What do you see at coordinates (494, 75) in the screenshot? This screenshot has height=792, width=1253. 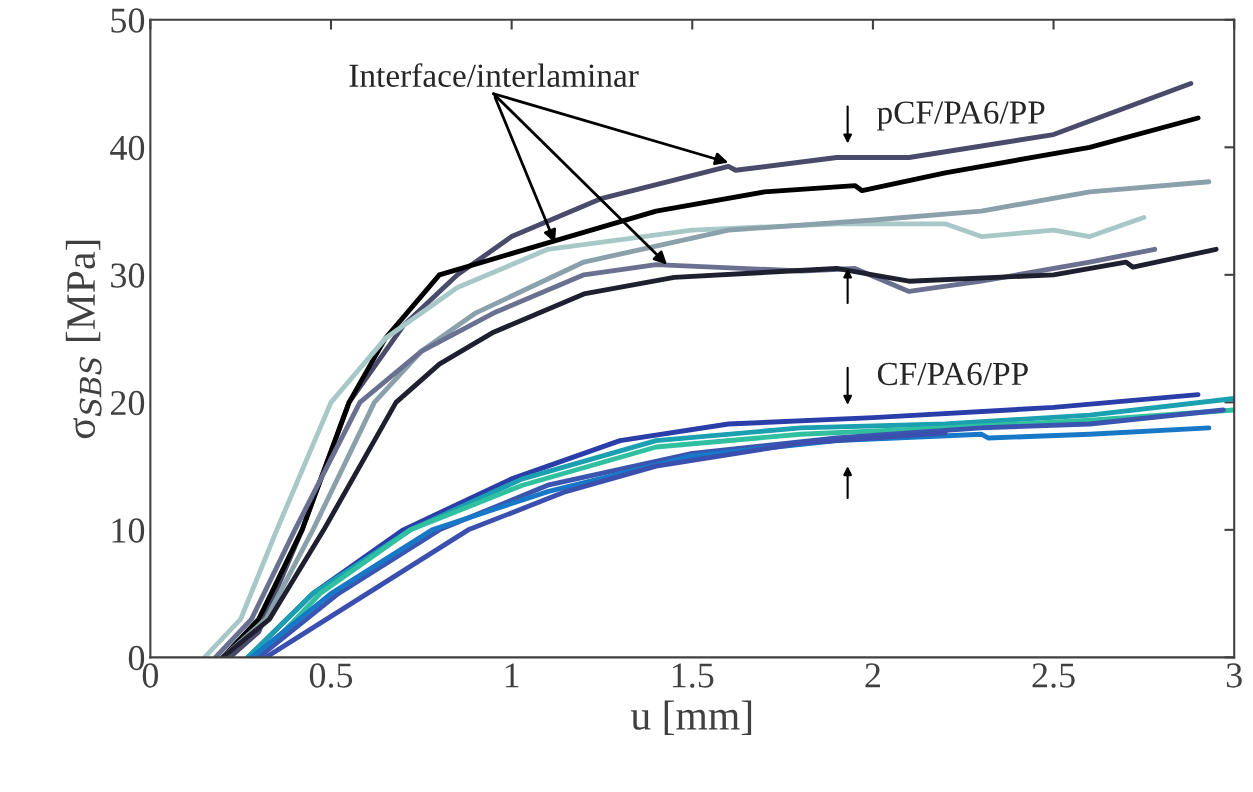 I see `annotation: Interface/interlaminar` at bounding box center [494, 75].